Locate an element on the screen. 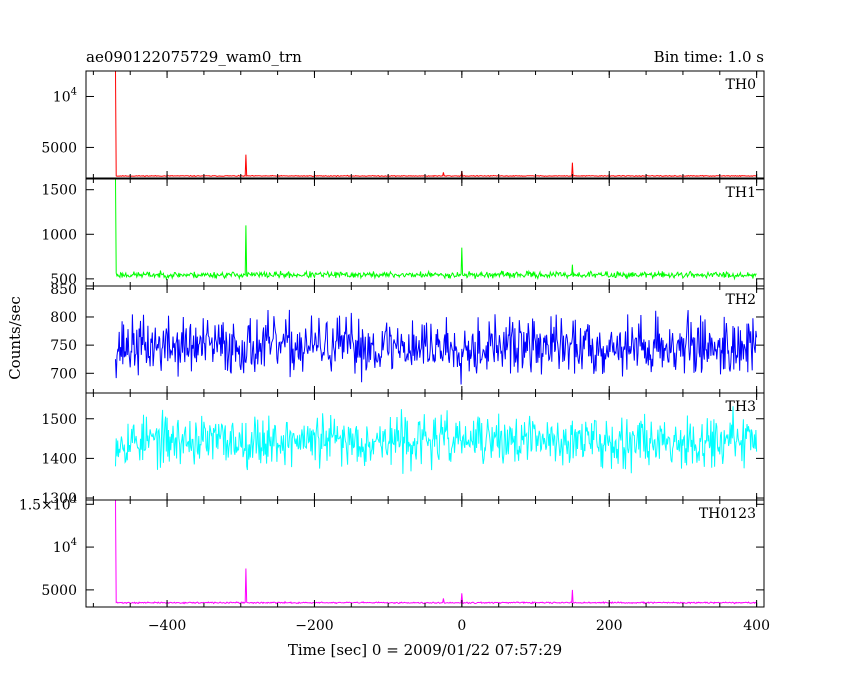 Image resolution: width=850 pixels, height=680 pixels. panel-name: TH3 is located at coordinates (741, 407).